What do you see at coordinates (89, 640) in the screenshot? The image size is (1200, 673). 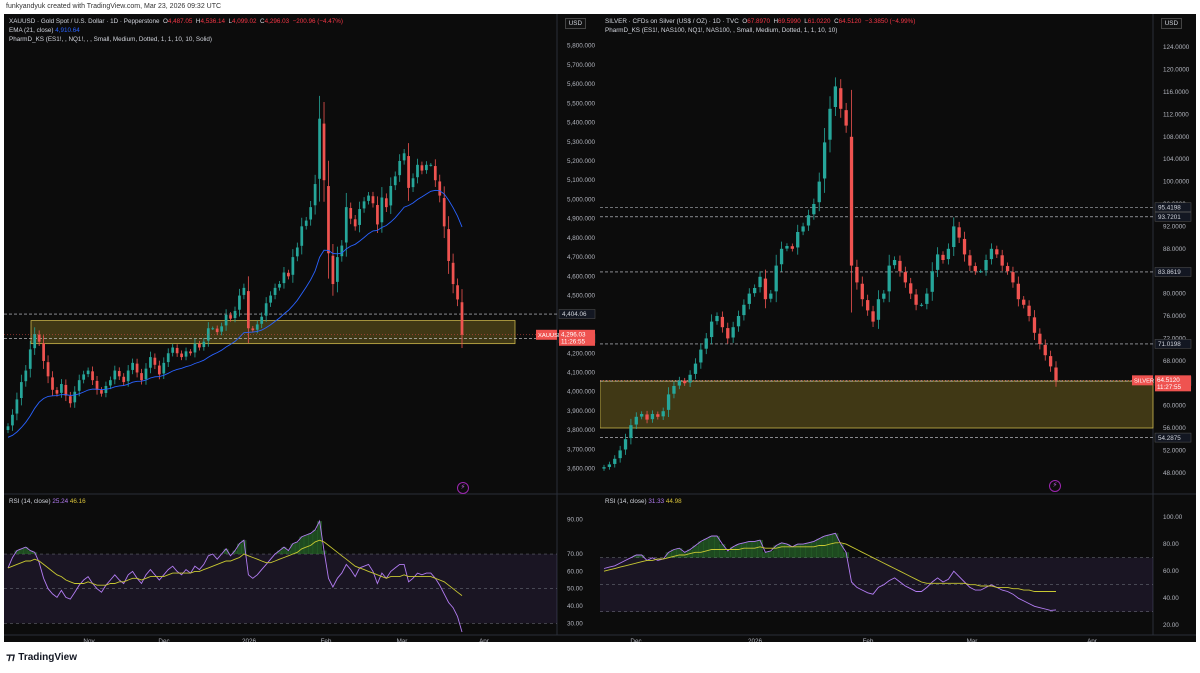 I see `x-axis-label: Nov` at bounding box center [89, 640].